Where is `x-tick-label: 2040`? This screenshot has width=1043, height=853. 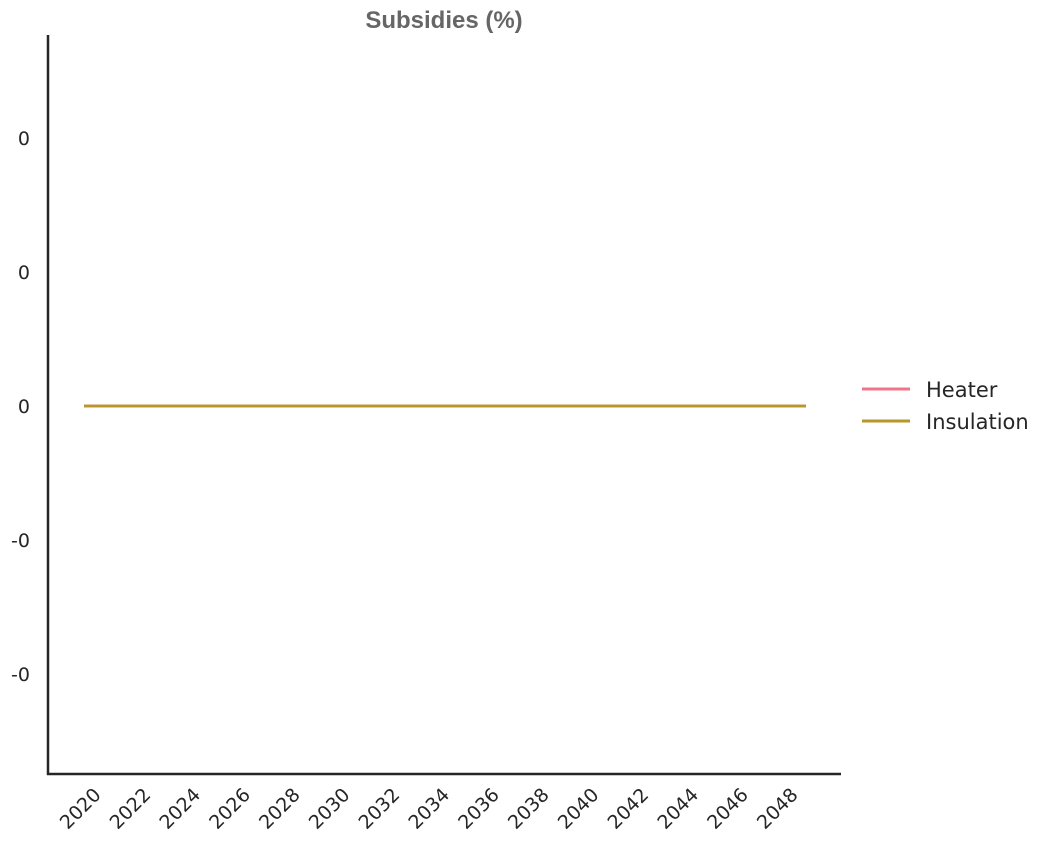 x-tick-label: 2040 is located at coordinates (579, 809).